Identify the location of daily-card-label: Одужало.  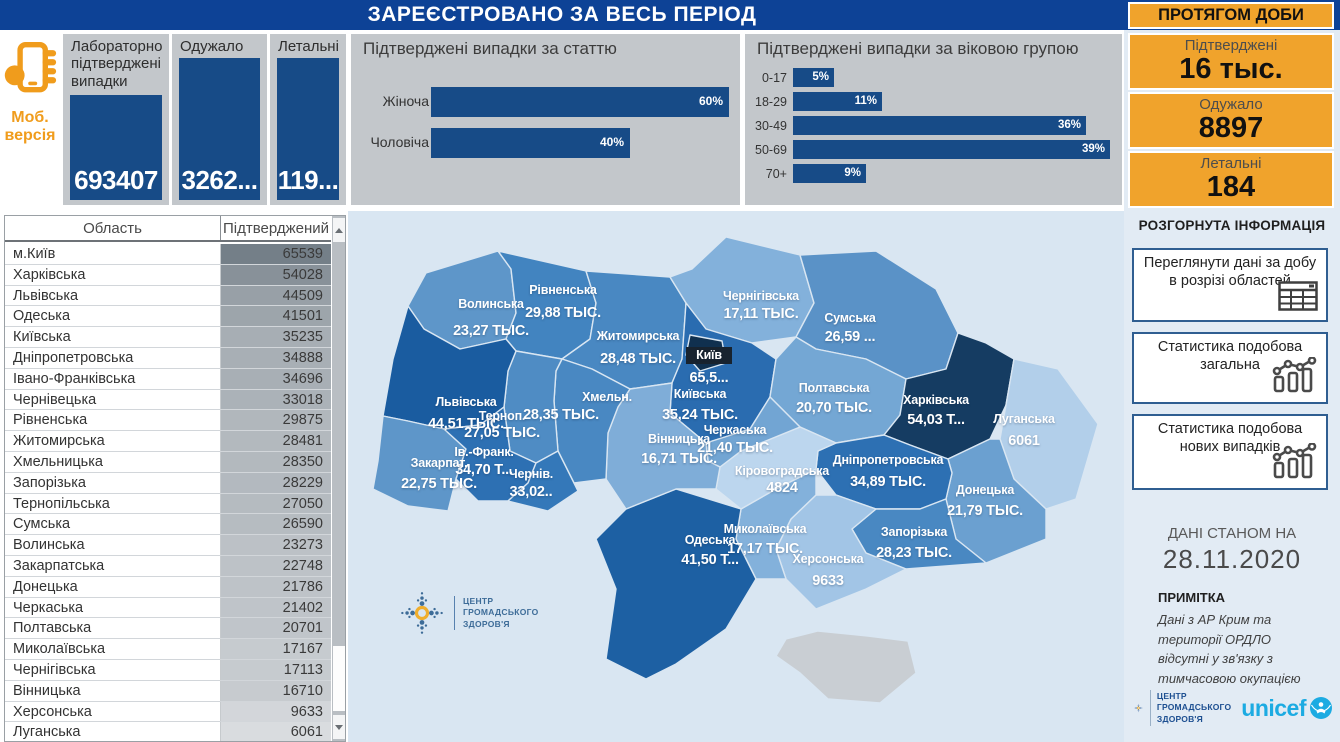
(1231, 104).